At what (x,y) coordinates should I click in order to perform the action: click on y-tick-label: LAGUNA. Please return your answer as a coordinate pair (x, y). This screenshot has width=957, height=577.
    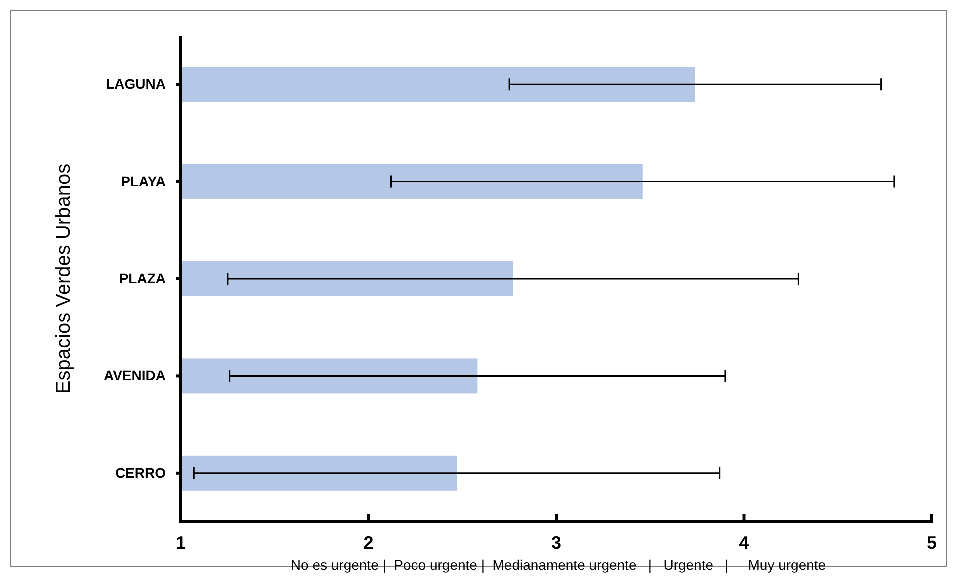
    Looking at the image, I should click on (136, 84).